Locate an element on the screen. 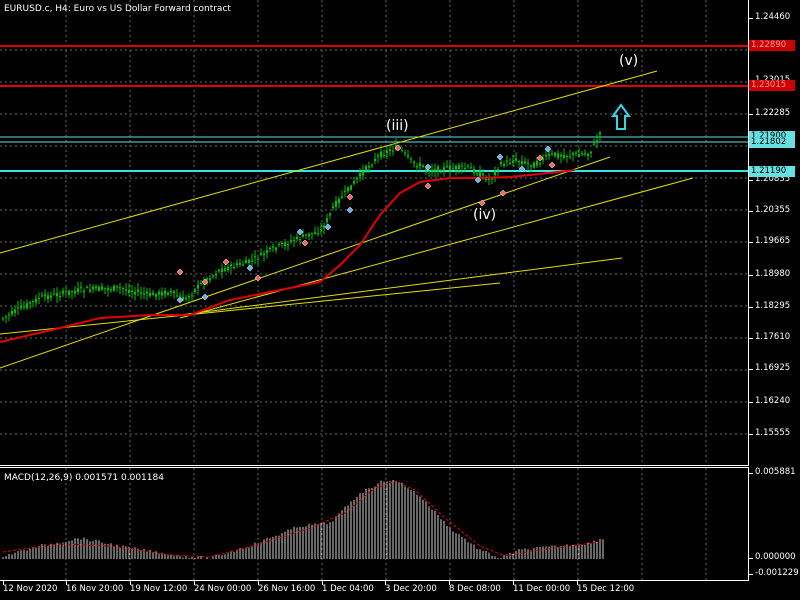  price-label: 1.20835 is located at coordinates (773, 179).